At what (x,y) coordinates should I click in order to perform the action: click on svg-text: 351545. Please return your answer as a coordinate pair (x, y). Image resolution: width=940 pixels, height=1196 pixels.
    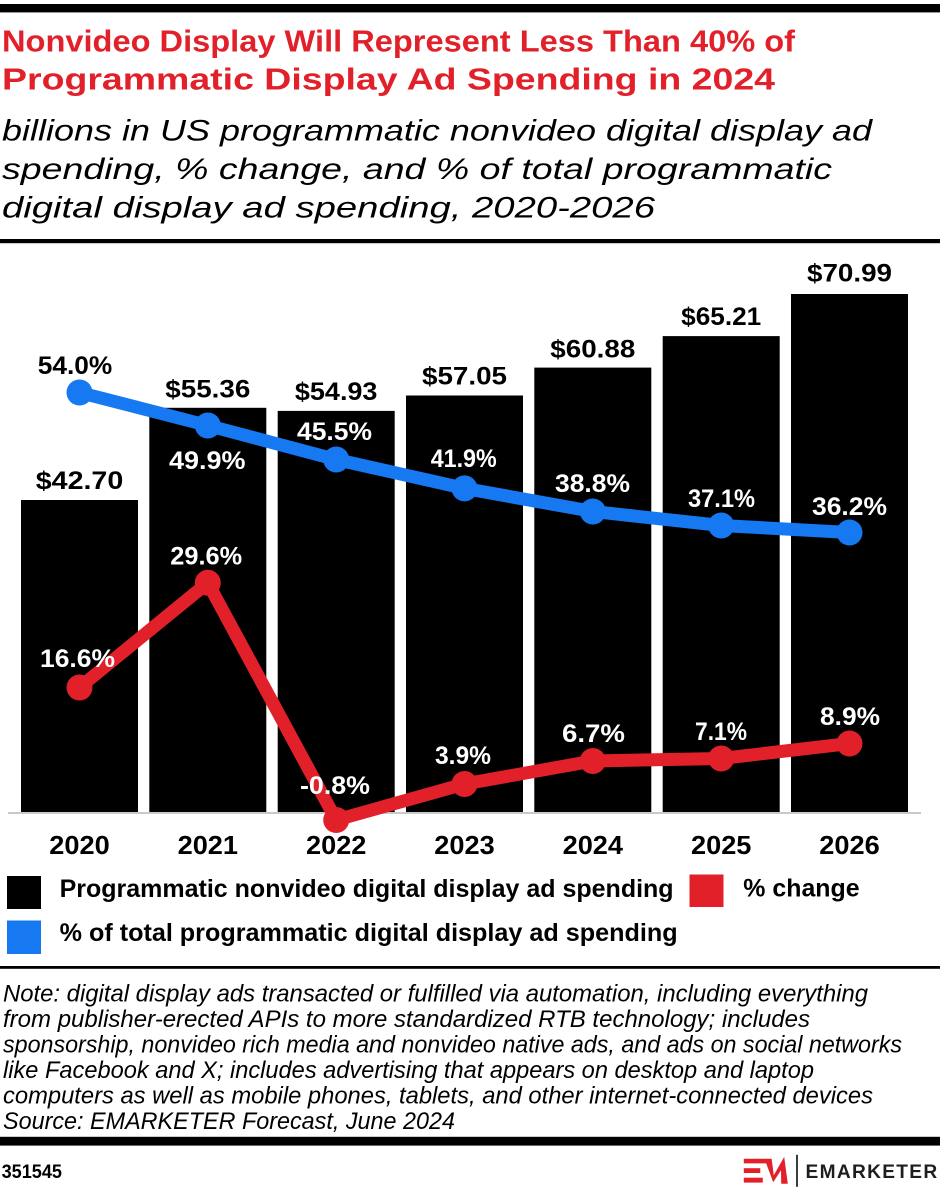
    Looking at the image, I should click on (32, 1172).